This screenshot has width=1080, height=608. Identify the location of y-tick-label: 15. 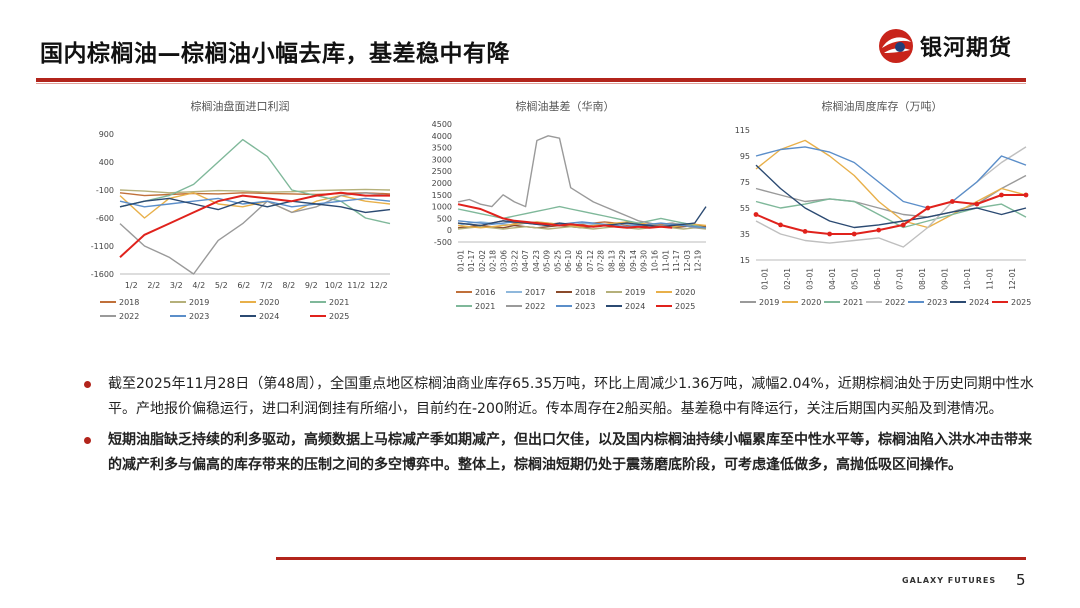
(745, 260).